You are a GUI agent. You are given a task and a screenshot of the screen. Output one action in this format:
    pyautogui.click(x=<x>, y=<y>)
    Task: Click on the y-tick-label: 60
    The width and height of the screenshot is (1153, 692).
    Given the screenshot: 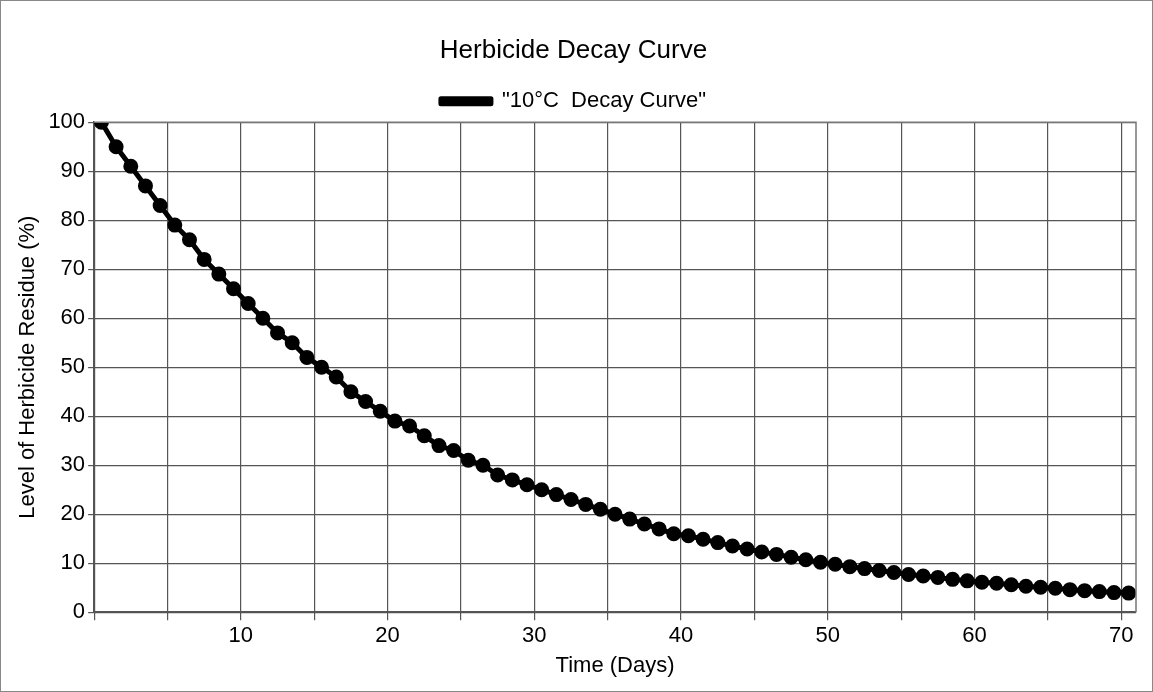 What is the action you would take?
    pyautogui.click(x=73, y=317)
    